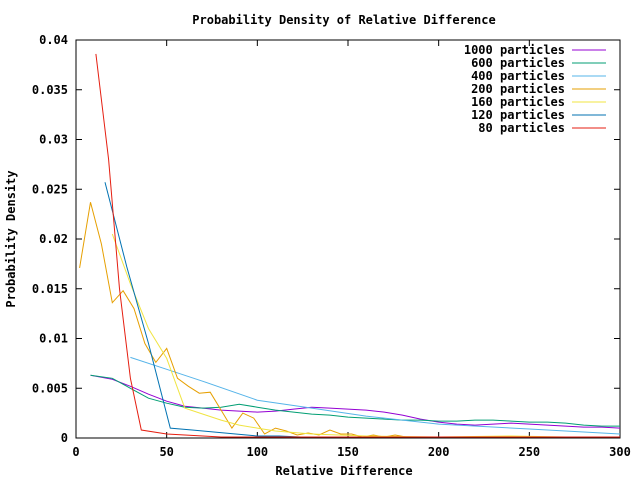 The image size is (640, 480). I want to click on y-tick-label: 0.03, so click(53, 140).